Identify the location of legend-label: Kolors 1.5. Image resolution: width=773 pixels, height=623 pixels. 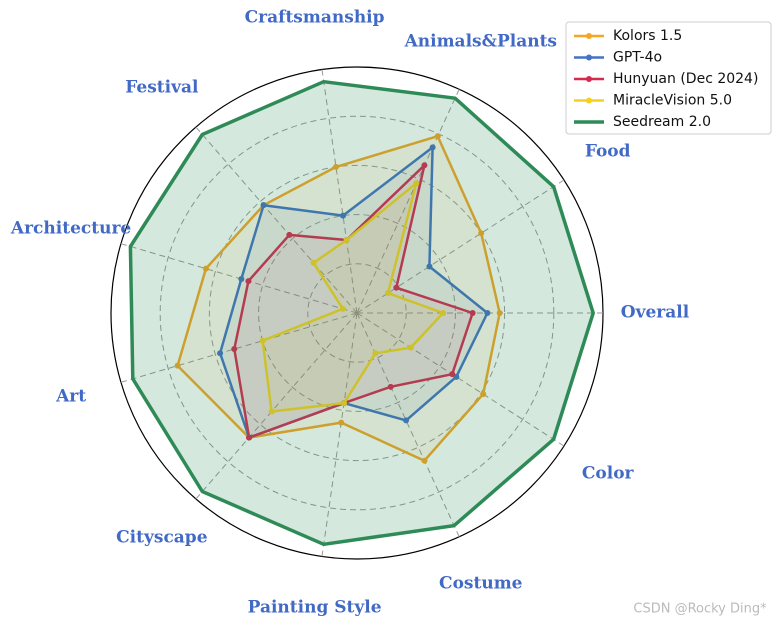
(647, 36).